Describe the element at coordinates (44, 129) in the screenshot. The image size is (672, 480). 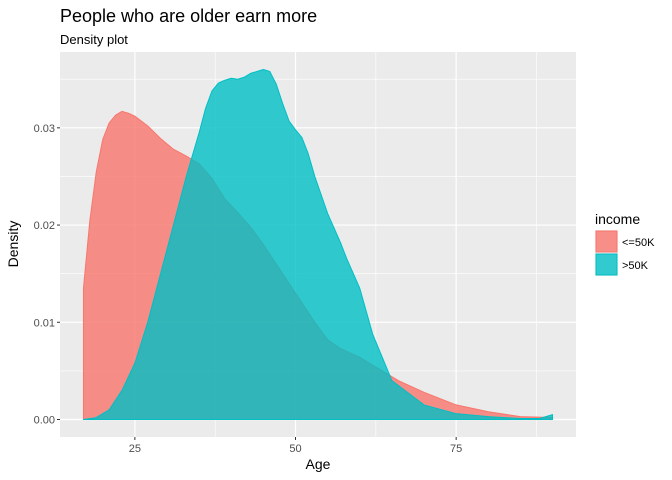
I see `y-tick-label: 0.03` at that location.